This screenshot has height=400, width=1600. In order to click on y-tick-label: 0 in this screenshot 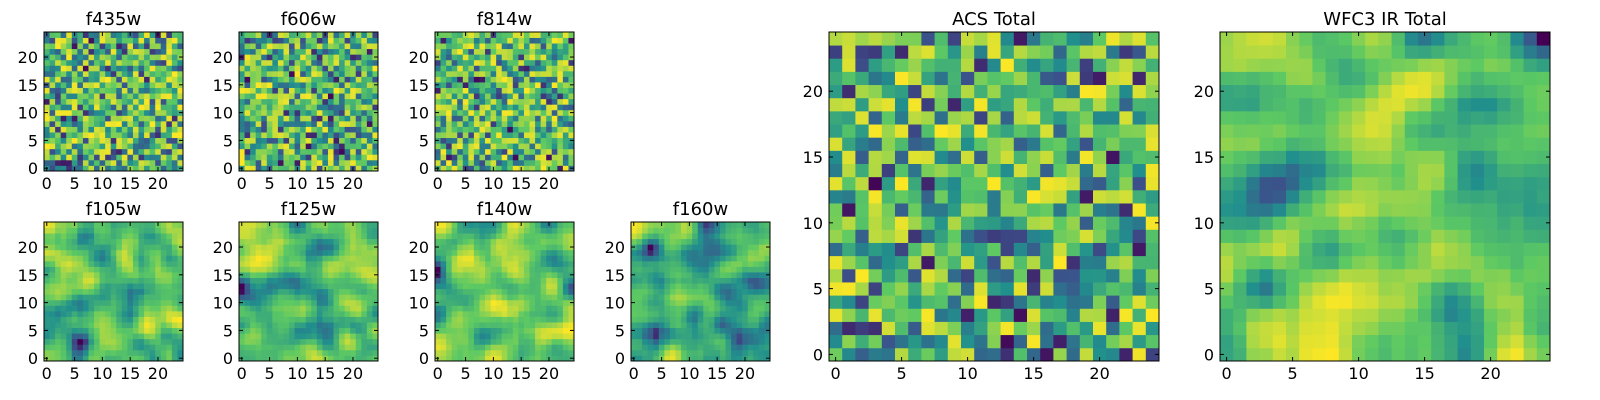, I will do `click(228, 168)`.